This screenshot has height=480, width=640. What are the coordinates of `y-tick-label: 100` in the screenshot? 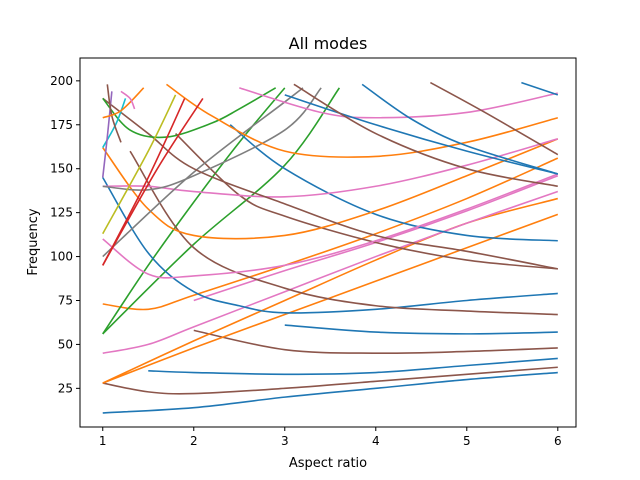 It's located at (61, 257).